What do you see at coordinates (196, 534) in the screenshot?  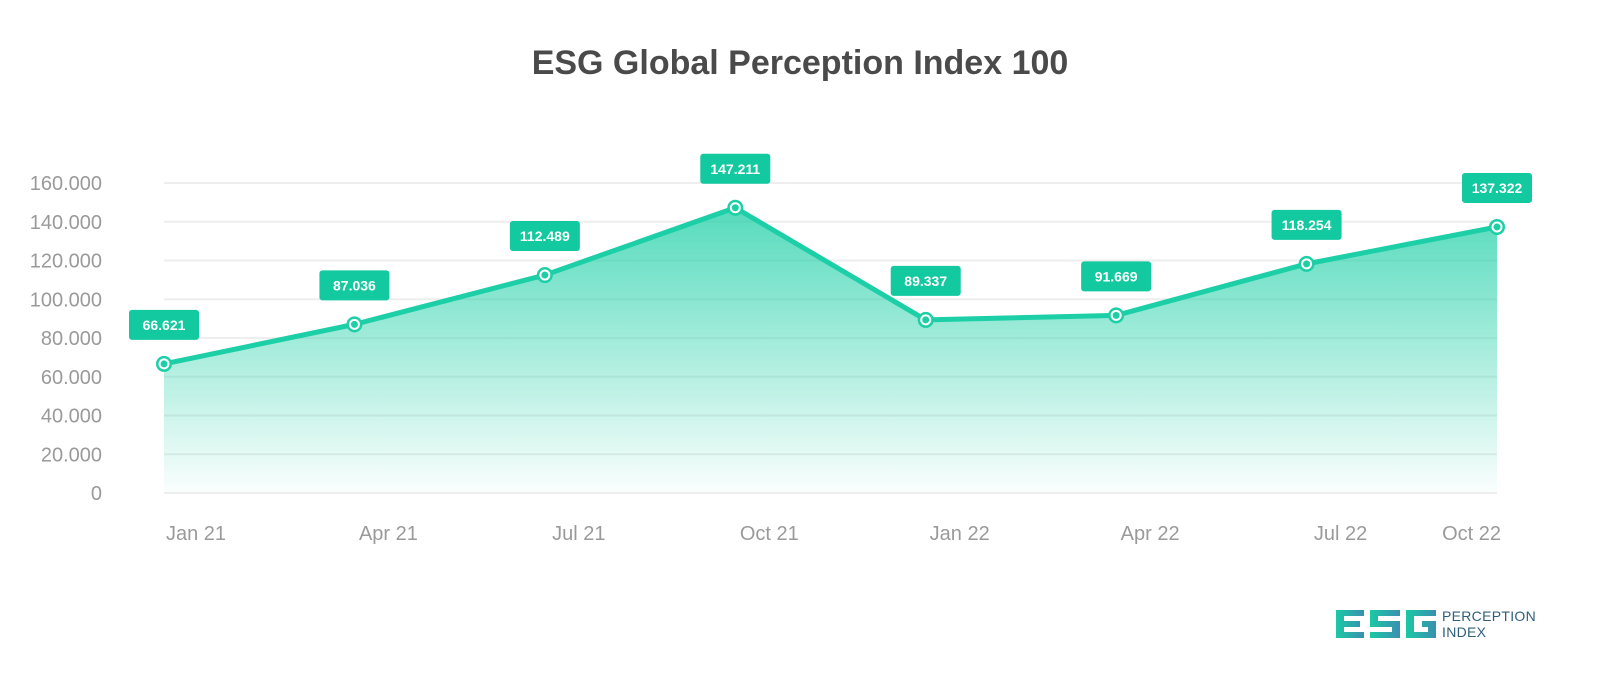 I see `x-tick-label: Jan 21` at bounding box center [196, 534].